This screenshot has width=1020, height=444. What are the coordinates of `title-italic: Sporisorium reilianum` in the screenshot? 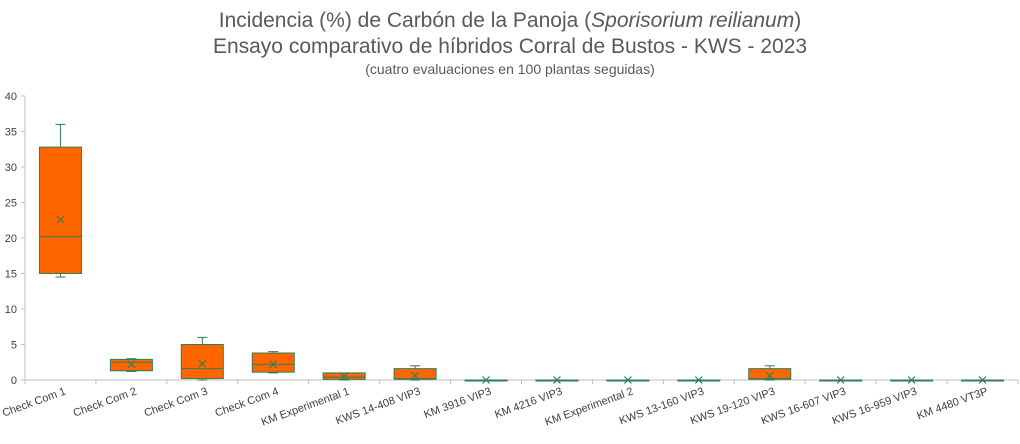 It's located at (693, 20).